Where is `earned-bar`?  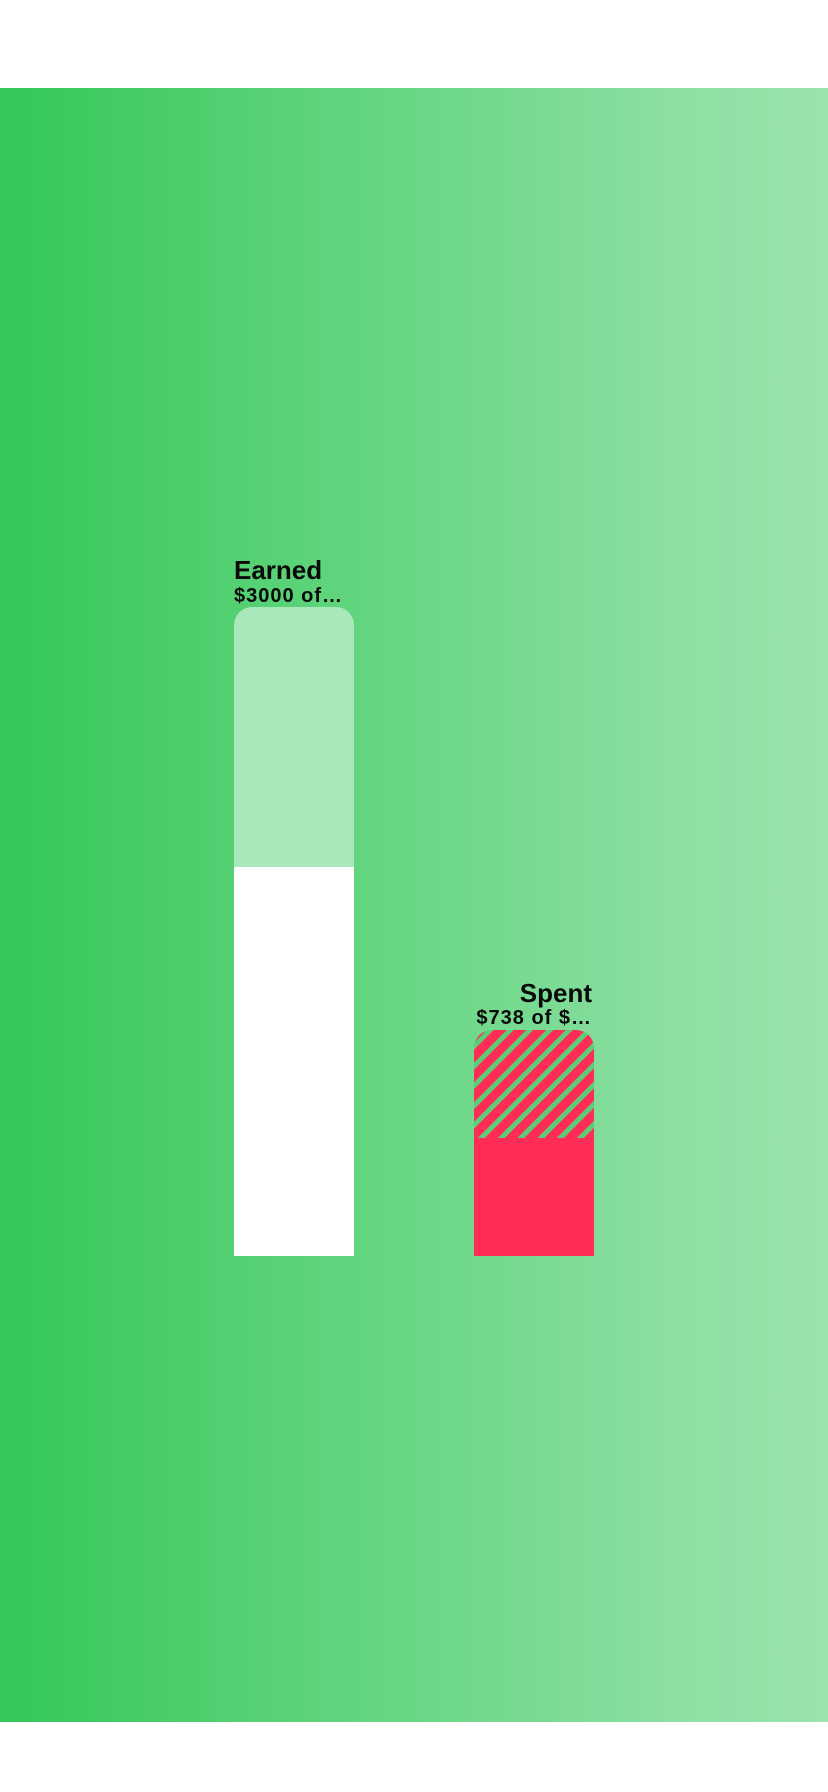
earned-bar is located at coordinates (294, 931).